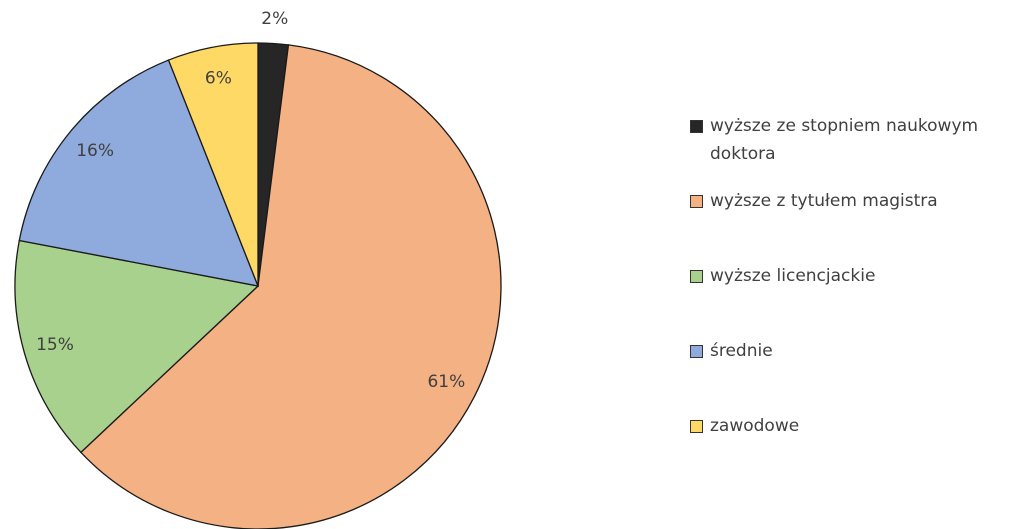 Image resolution: width=1019 pixels, height=529 pixels. Describe the element at coordinates (95, 151) in the screenshot. I see `data-label: 16%` at that location.